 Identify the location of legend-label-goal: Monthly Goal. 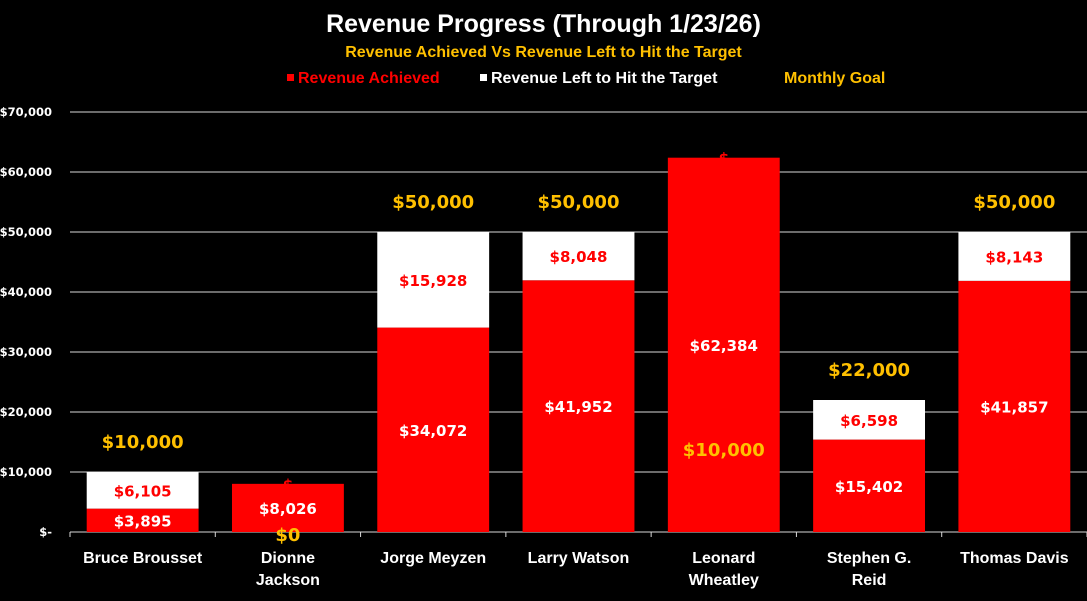
(835, 78).